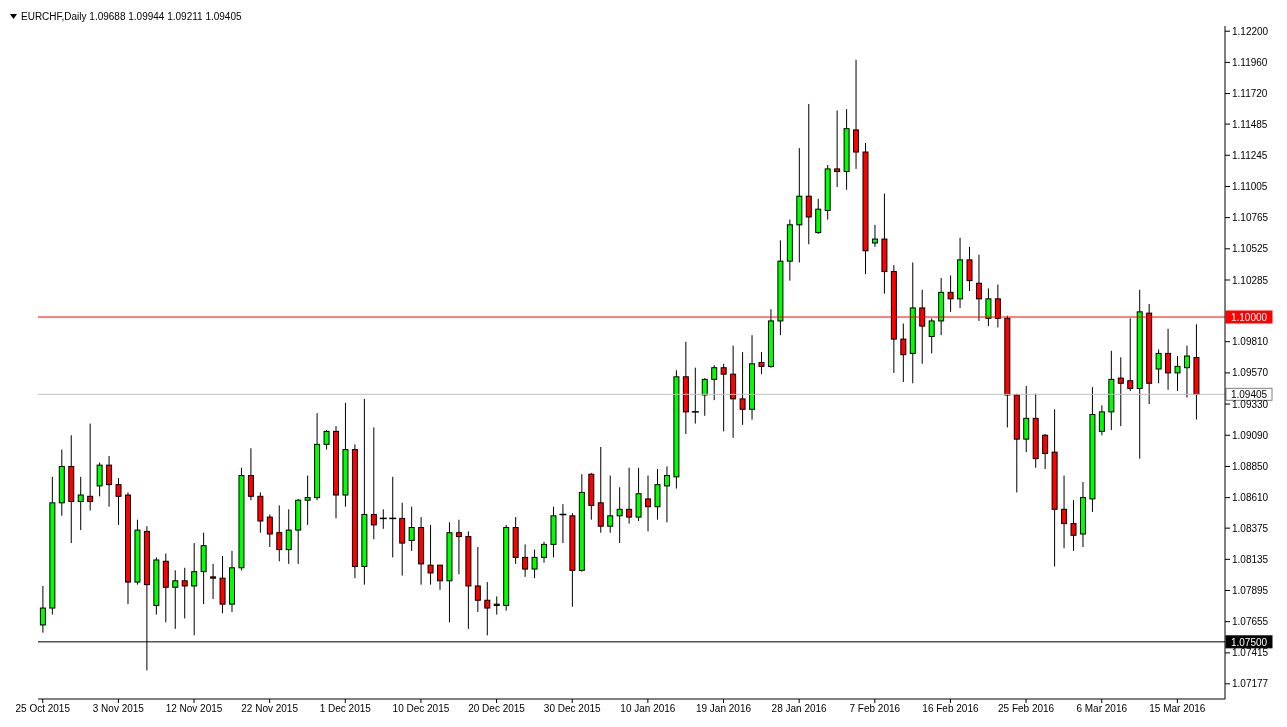  Describe the element at coordinates (1249, 395) in the screenshot. I see `ref-line-label: 1.09405` at that location.